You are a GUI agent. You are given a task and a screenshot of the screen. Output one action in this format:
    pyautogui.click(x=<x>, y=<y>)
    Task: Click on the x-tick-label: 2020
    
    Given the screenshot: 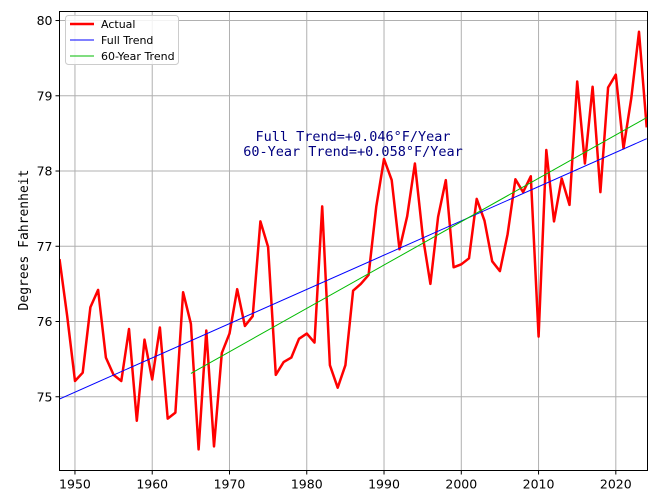 What is the action you would take?
    pyautogui.click(x=616, y=484)
    